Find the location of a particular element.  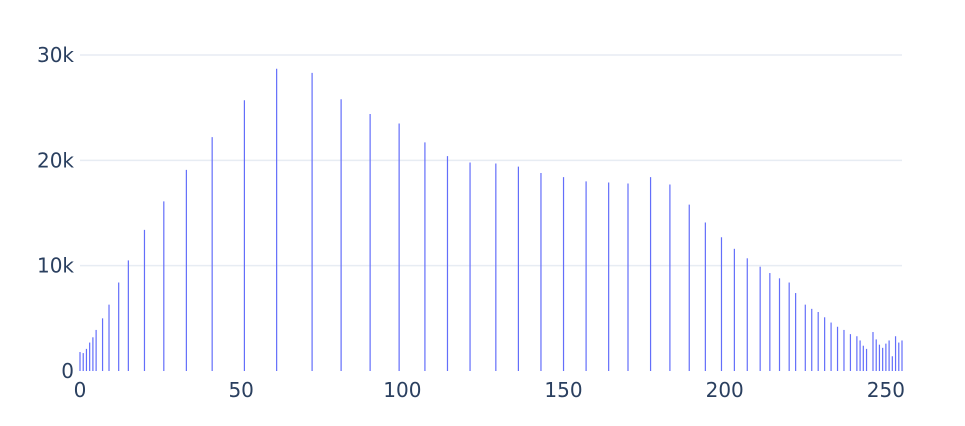

y-tick-label: 10k is located at coordinates (55, 266).